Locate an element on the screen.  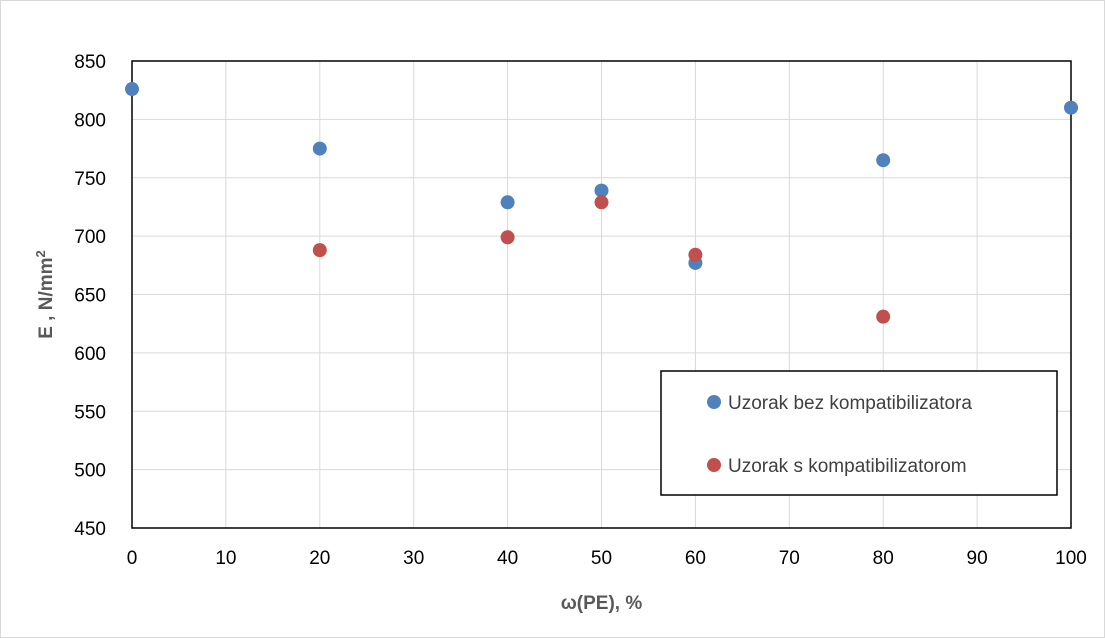
y-tick-label: 650 is located at coordinates (90, 296).